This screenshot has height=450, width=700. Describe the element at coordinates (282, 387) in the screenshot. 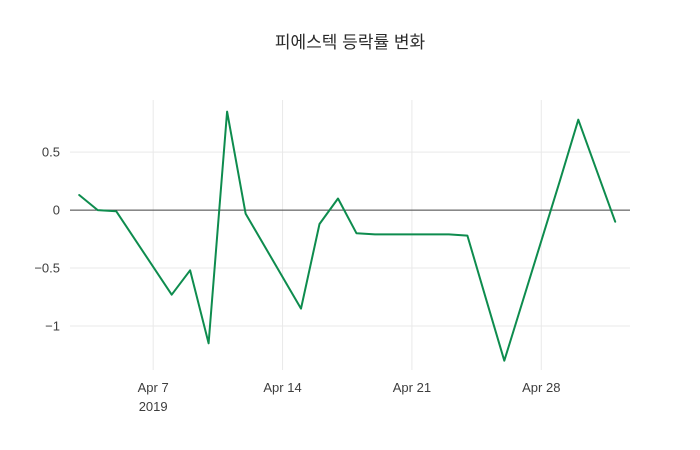

I see `x-tick-label: Apr 14` at that location.